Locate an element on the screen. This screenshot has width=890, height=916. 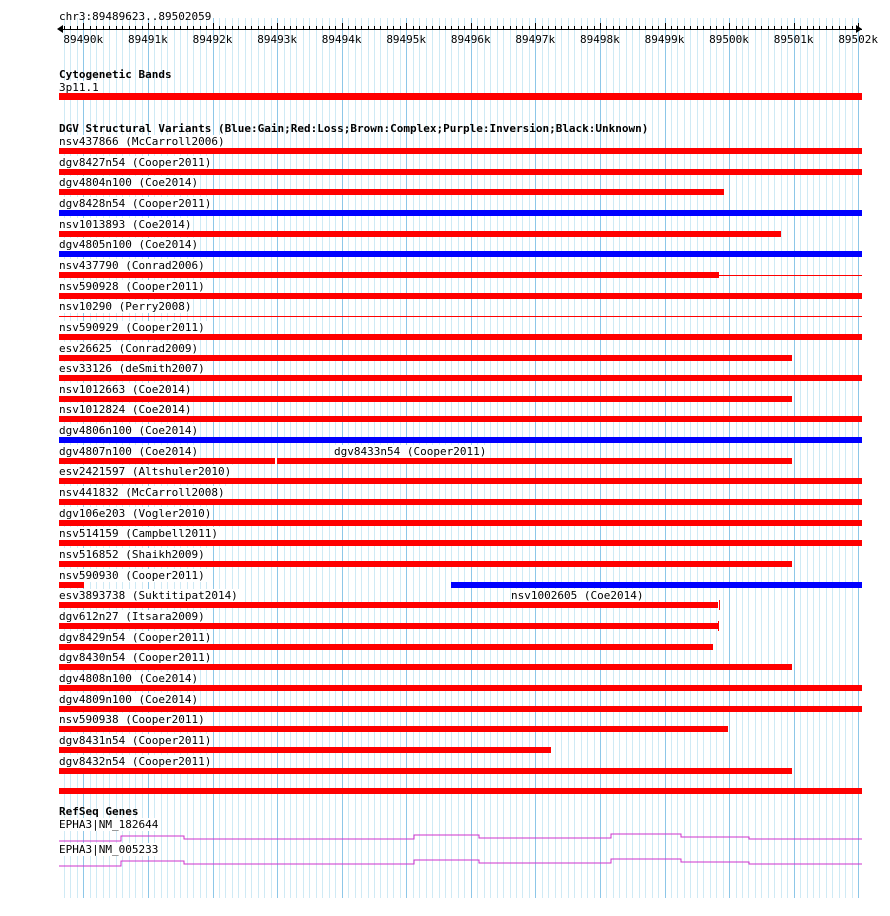
dgv-track-label: dgv8427n54 (Cooper2011) is located at coordinates (136, 162).